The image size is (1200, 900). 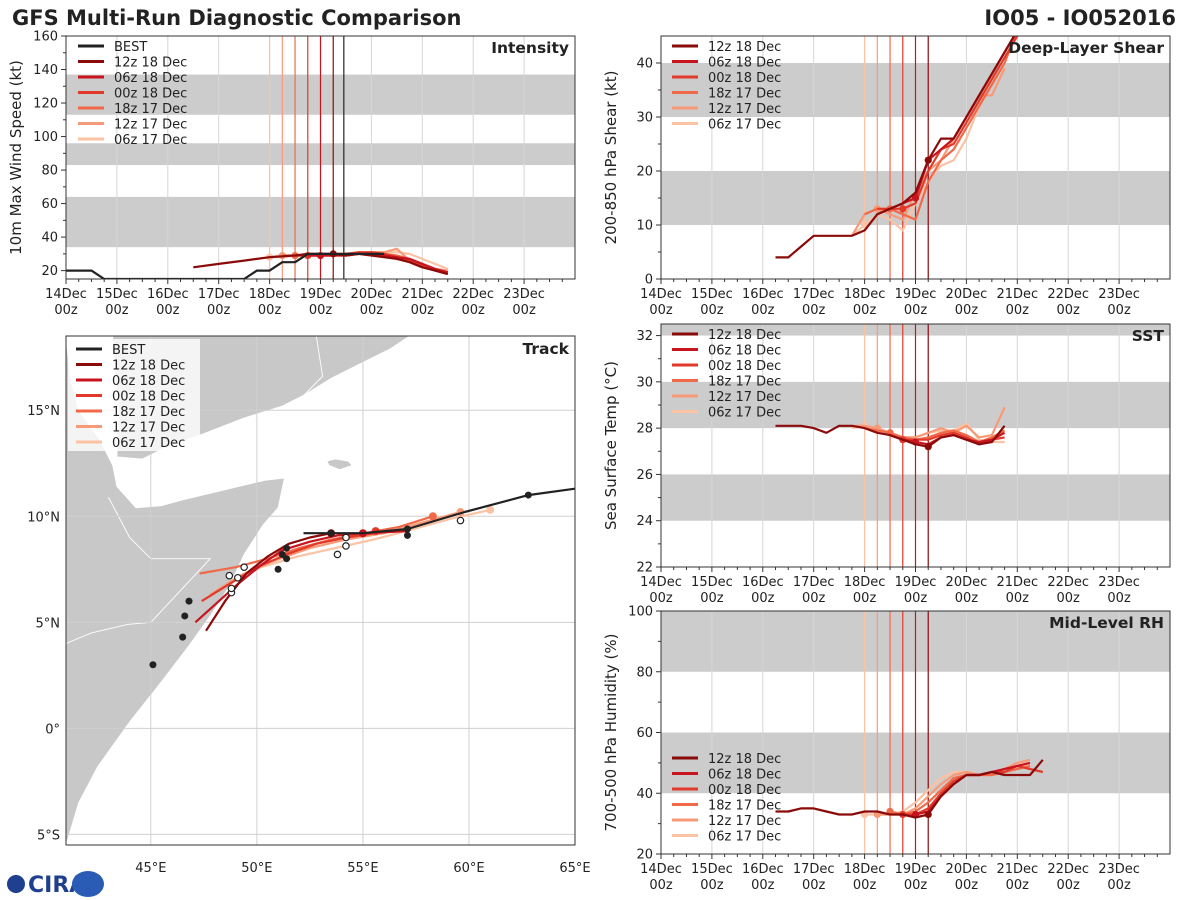 What do you see at coordinates (1106, 623) in the screenshot?
I see `panel-title: Mid-Level RH` at bounding box center [1106, 623].